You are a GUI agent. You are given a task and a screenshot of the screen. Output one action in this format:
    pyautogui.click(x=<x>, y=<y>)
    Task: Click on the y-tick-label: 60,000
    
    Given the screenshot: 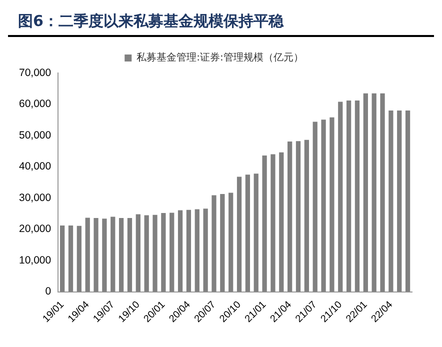 What is the action you would take?
    pyautogui.click(x=35, y=104)
    